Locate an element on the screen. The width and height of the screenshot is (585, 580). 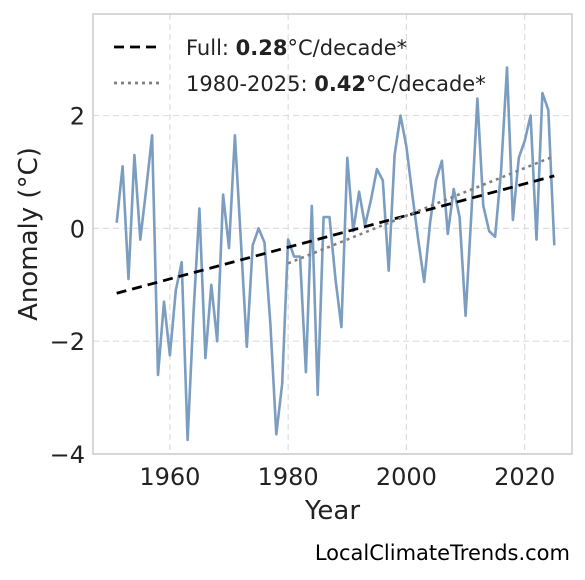
legend-label: 1980-2025: 0.42°C/decade* is located at coordinates (336, 84).